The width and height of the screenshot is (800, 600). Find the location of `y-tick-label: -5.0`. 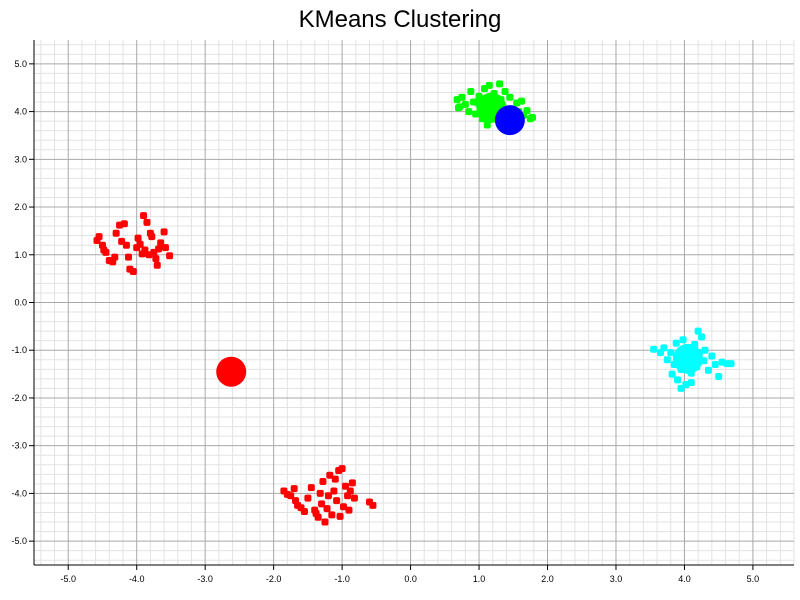

y-tick-label: -5.0 is located at coordinates (19, 541).